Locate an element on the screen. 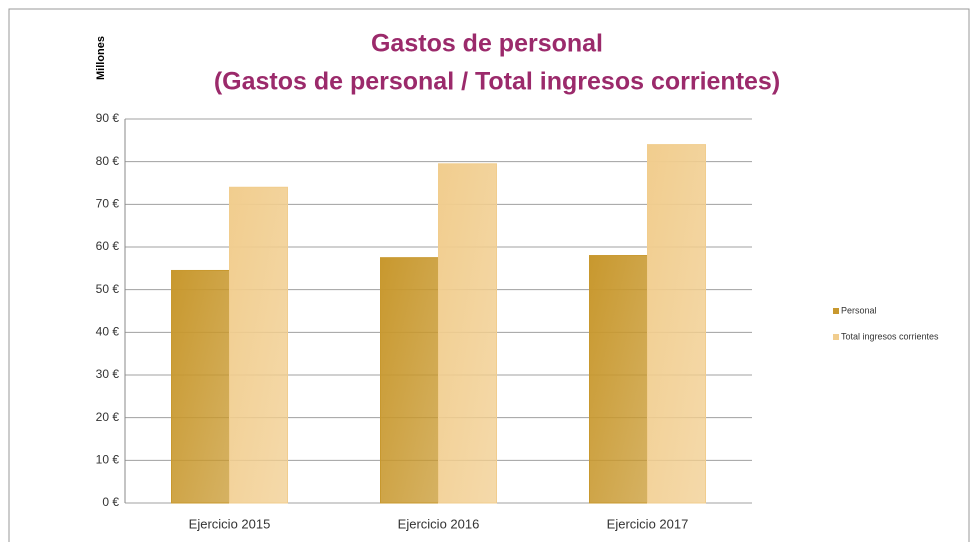 This screenshot has height=542, width=972. x-tick-label: Ejercicio 2015 is located at coordinates (230, 523).